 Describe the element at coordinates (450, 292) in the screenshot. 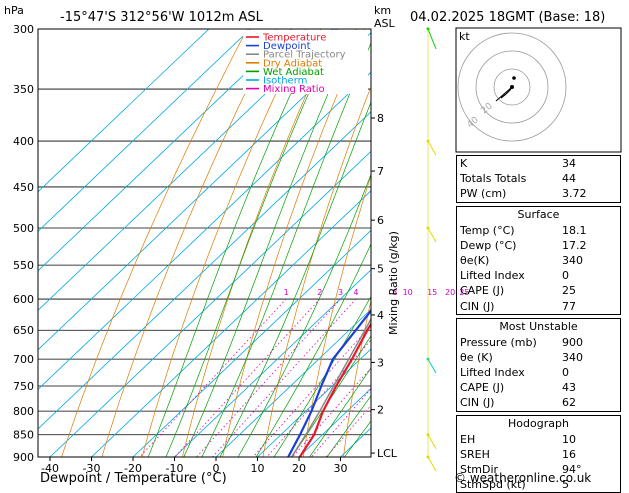

I see `mixing-ratio-label: 20` at that location.